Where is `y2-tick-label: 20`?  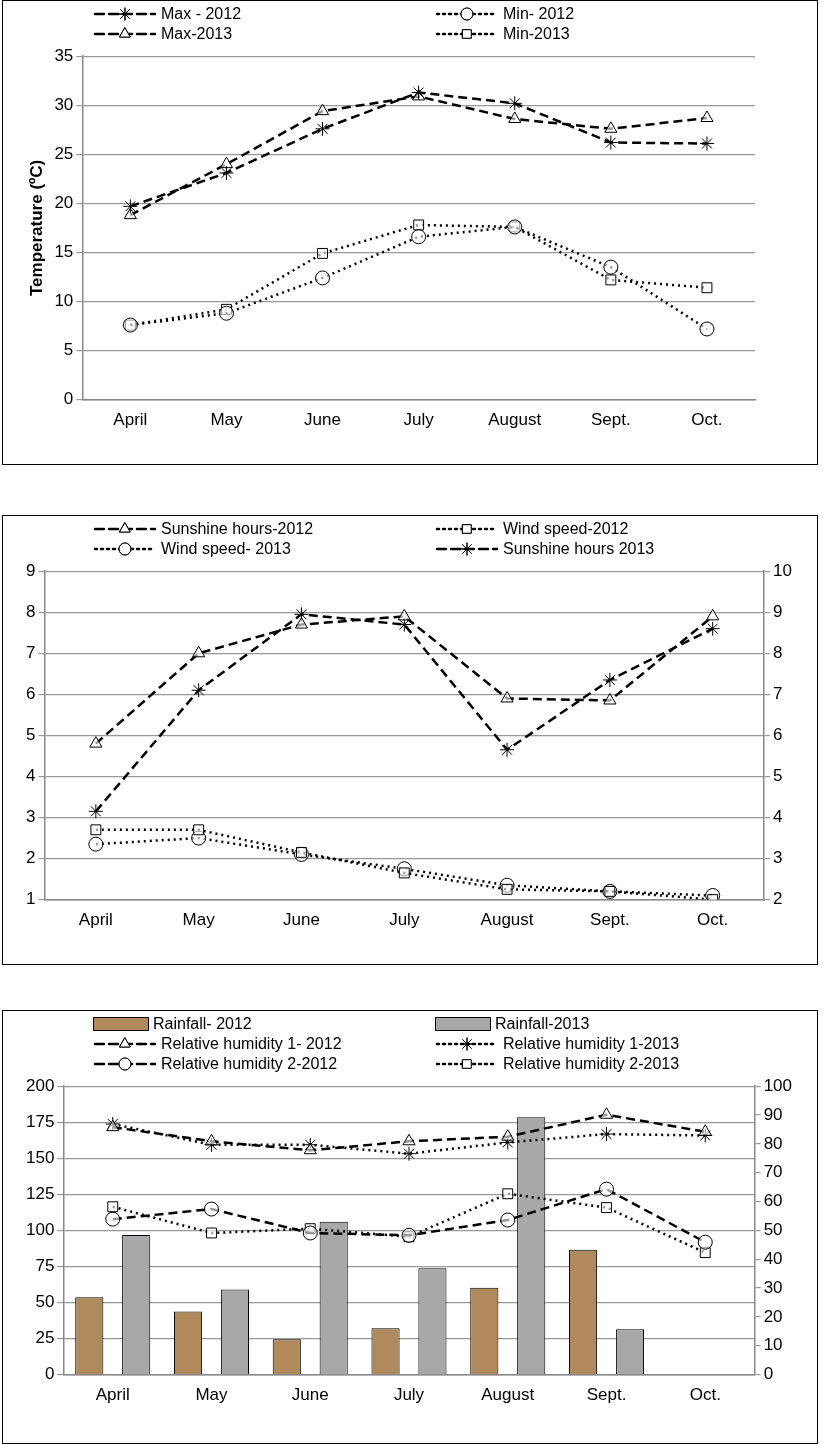 y2-tick-label: 20 is located at coordinates (773, 1316).